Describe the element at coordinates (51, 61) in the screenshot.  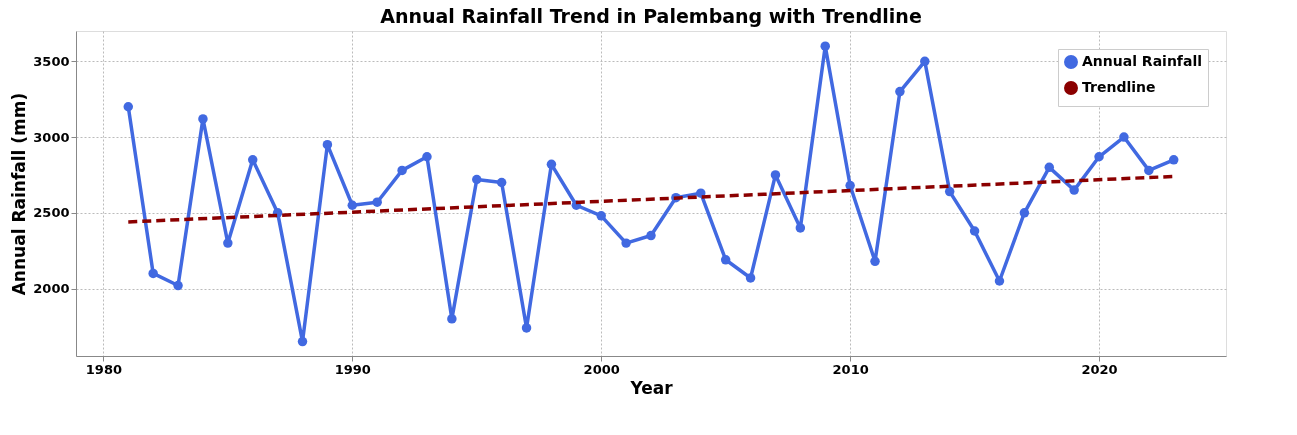
I see `y-tick-label: 3500` at that location.